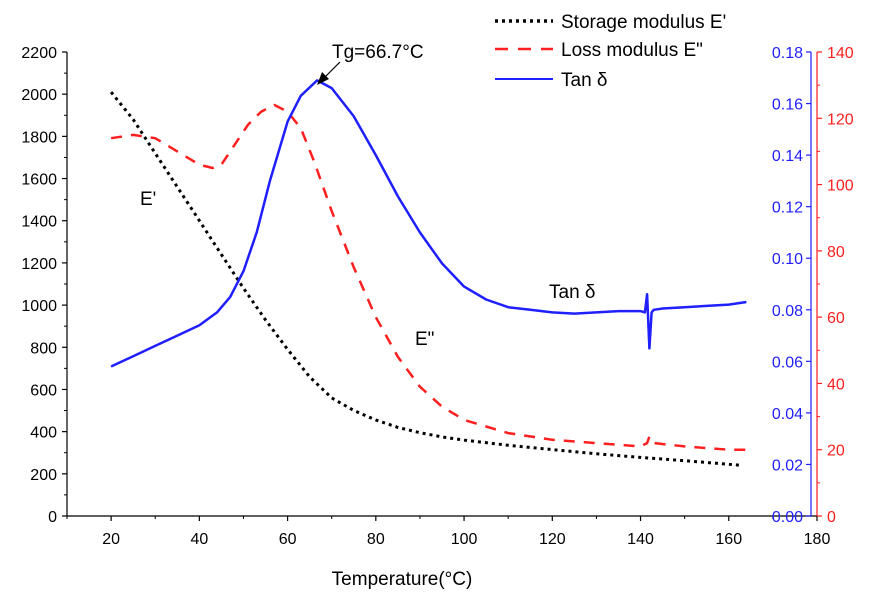 The width and height of the screenshot is (894, 600). What do you see at coordinates (323, 78) in the screenshot?
I see `tg-arrow-head` at bounding box center [323, 78].